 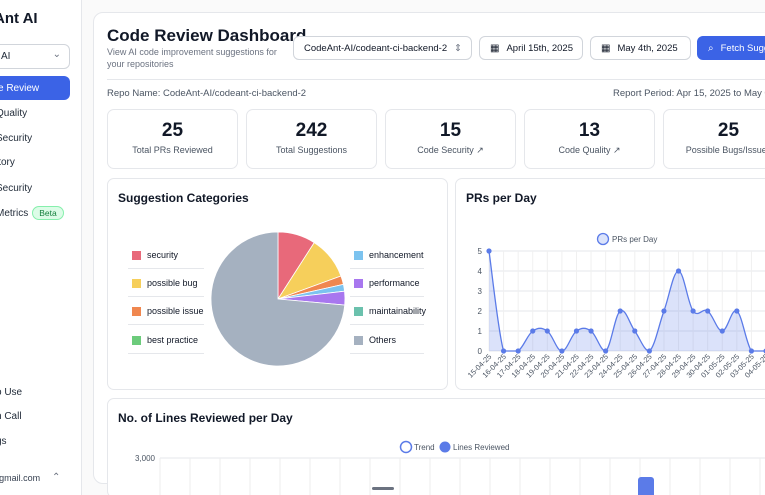 I want to click on calendar-icon: ▦, so click(x=495, y=48).